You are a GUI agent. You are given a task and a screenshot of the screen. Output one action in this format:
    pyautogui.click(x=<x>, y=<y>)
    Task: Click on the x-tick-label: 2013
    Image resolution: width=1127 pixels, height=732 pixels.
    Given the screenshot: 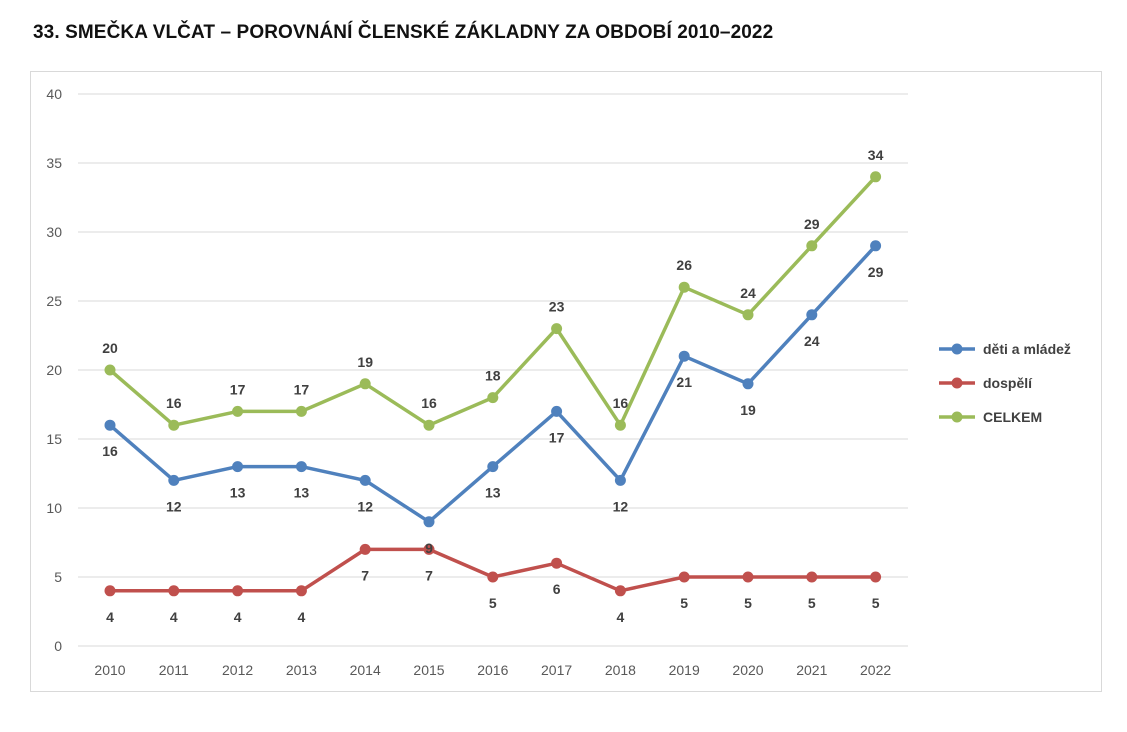 What is the action you would take?
    pyautogui.click(x=301, y=670)
    